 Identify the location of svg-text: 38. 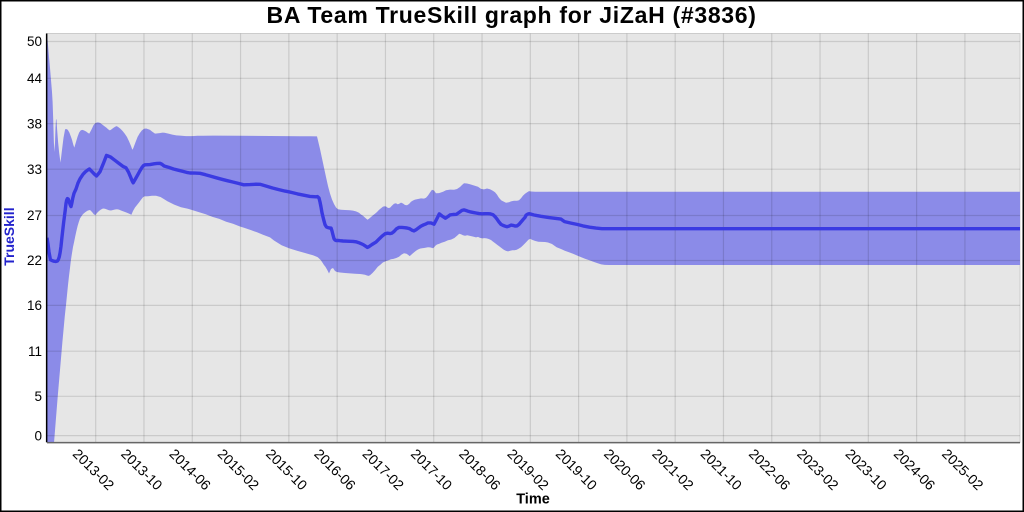
(34, 123).